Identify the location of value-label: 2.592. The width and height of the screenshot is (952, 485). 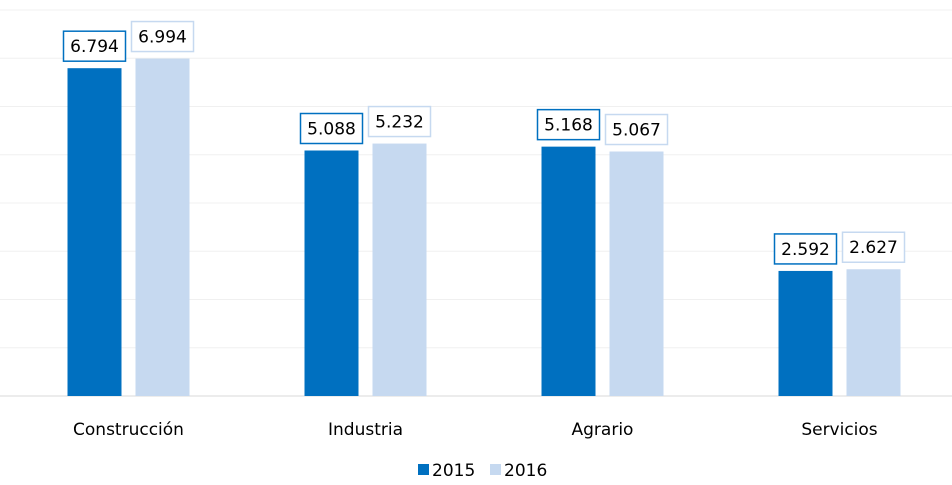
(805, 250).